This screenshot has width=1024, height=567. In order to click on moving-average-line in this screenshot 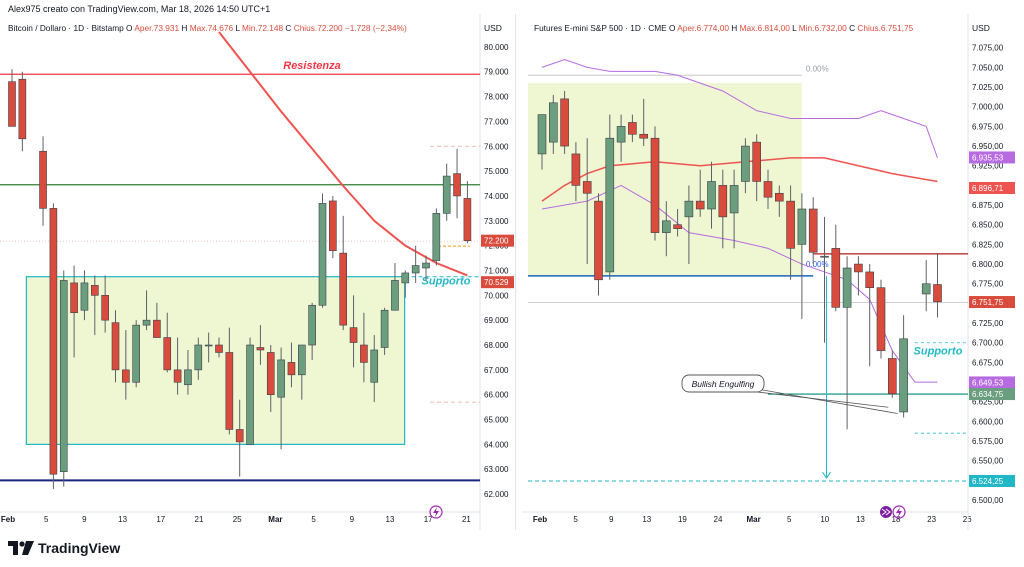, I will do `click(739, 179)`.